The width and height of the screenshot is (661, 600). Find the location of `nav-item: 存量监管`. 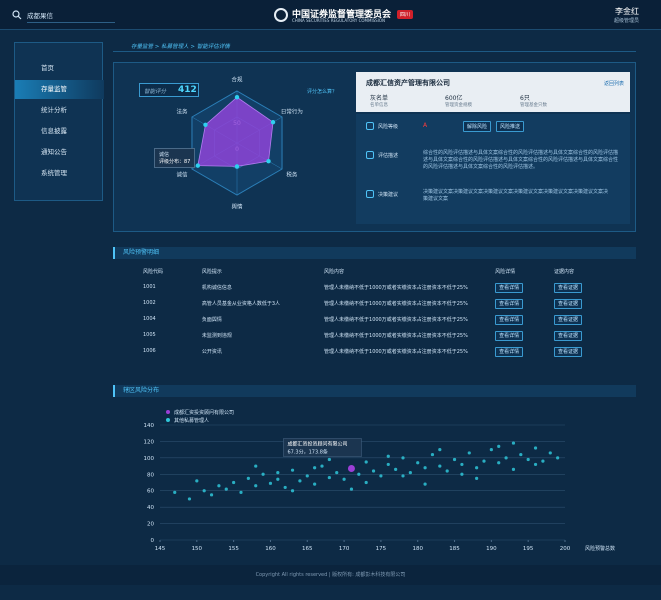

nav-item: 存量监管 is located at coordinates (59, 89).